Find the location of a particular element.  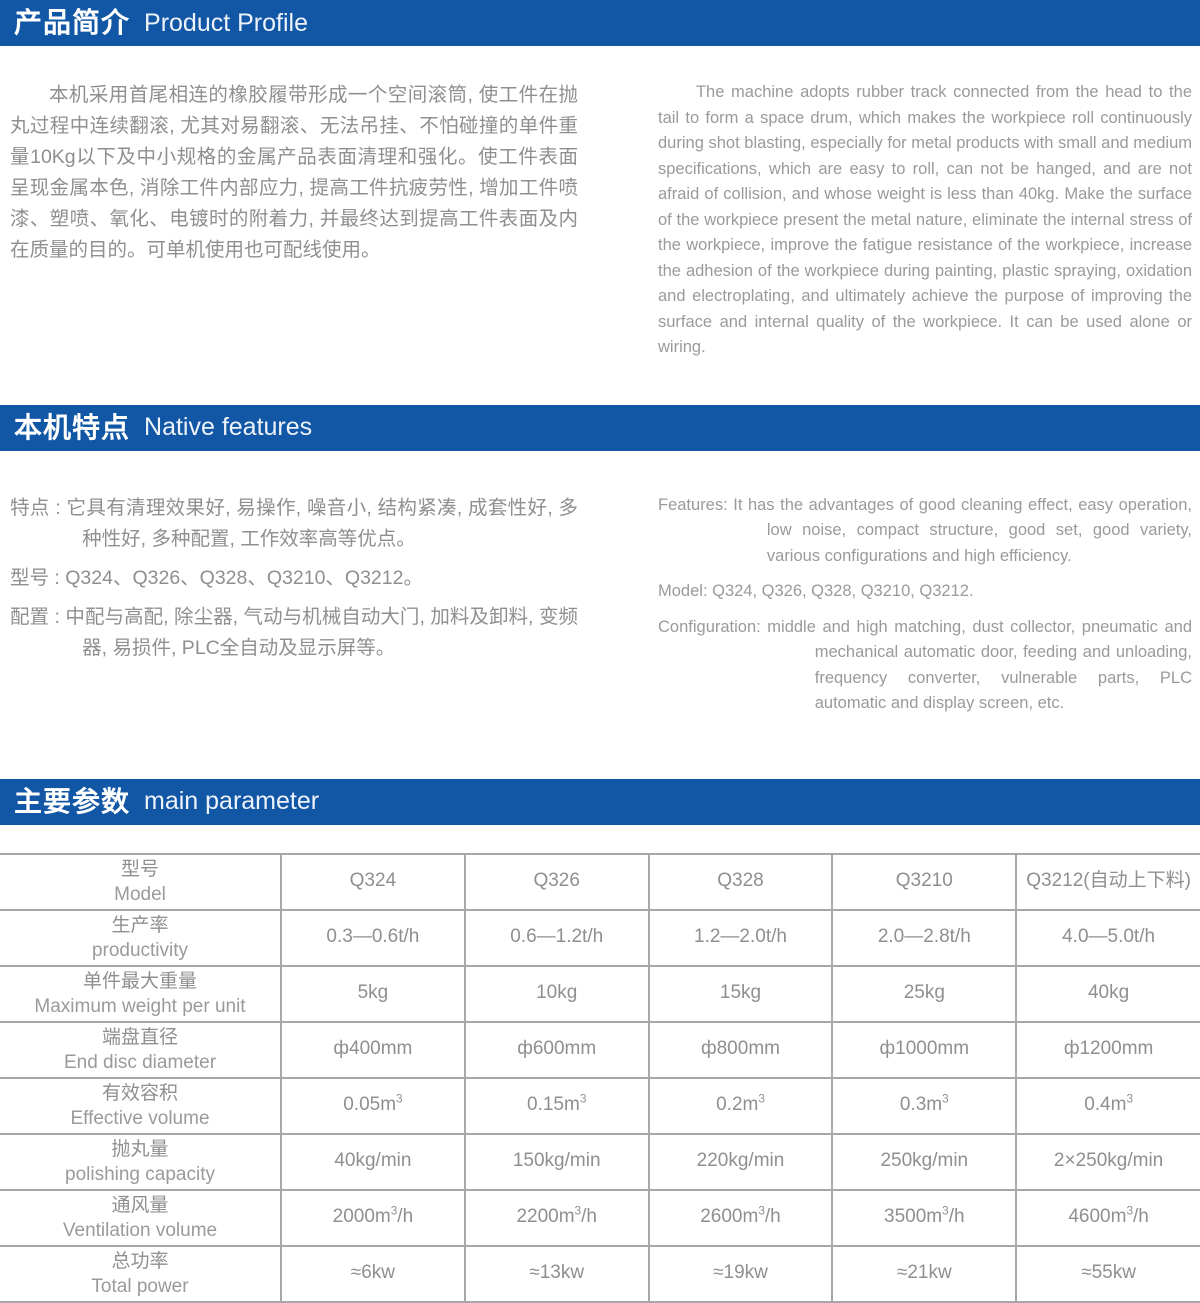

table-cell: 15kg is located at coordinates (740, 993).